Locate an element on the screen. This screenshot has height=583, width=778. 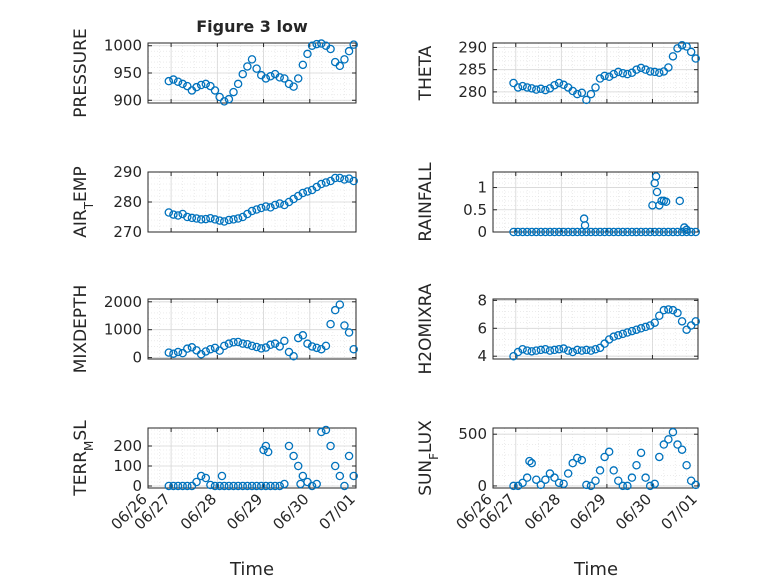
axes-box is located at coordinates (595, 458).